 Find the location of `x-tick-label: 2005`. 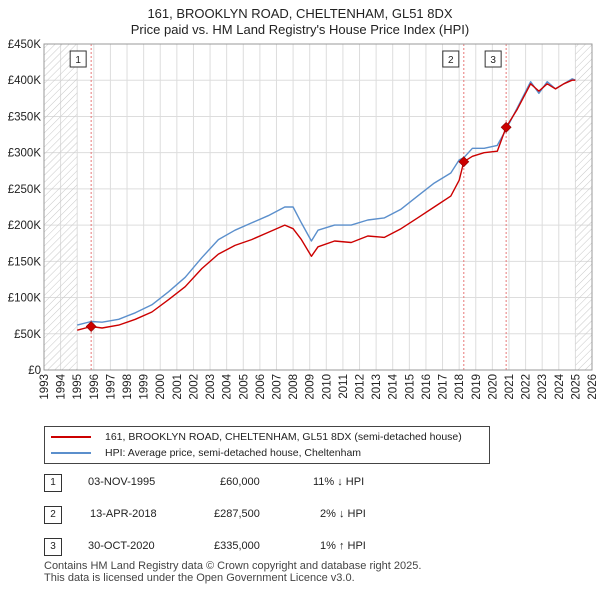

x-tick-label: 2005 is located at coordinates (244, 387).